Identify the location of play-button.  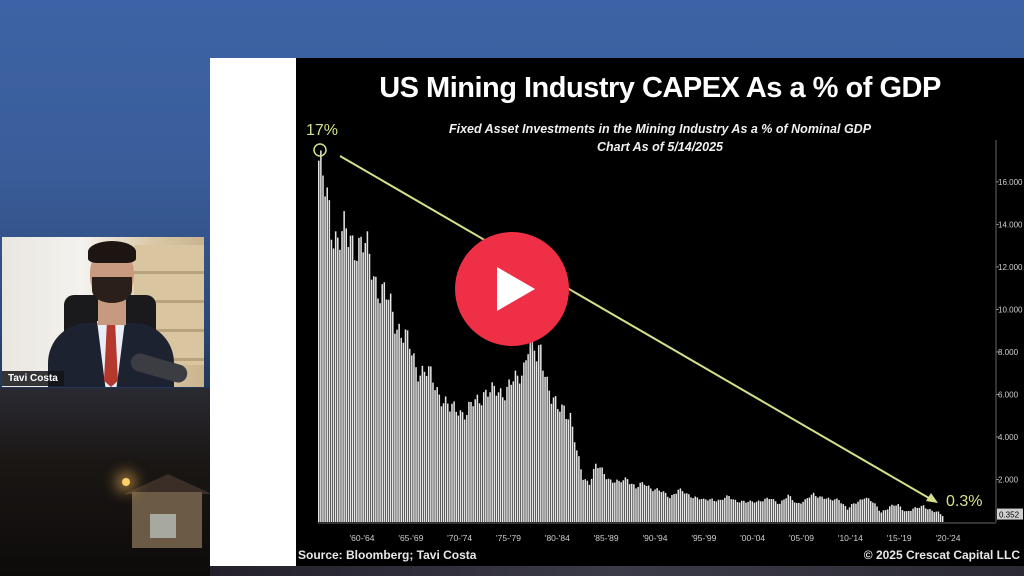
(512, 289).